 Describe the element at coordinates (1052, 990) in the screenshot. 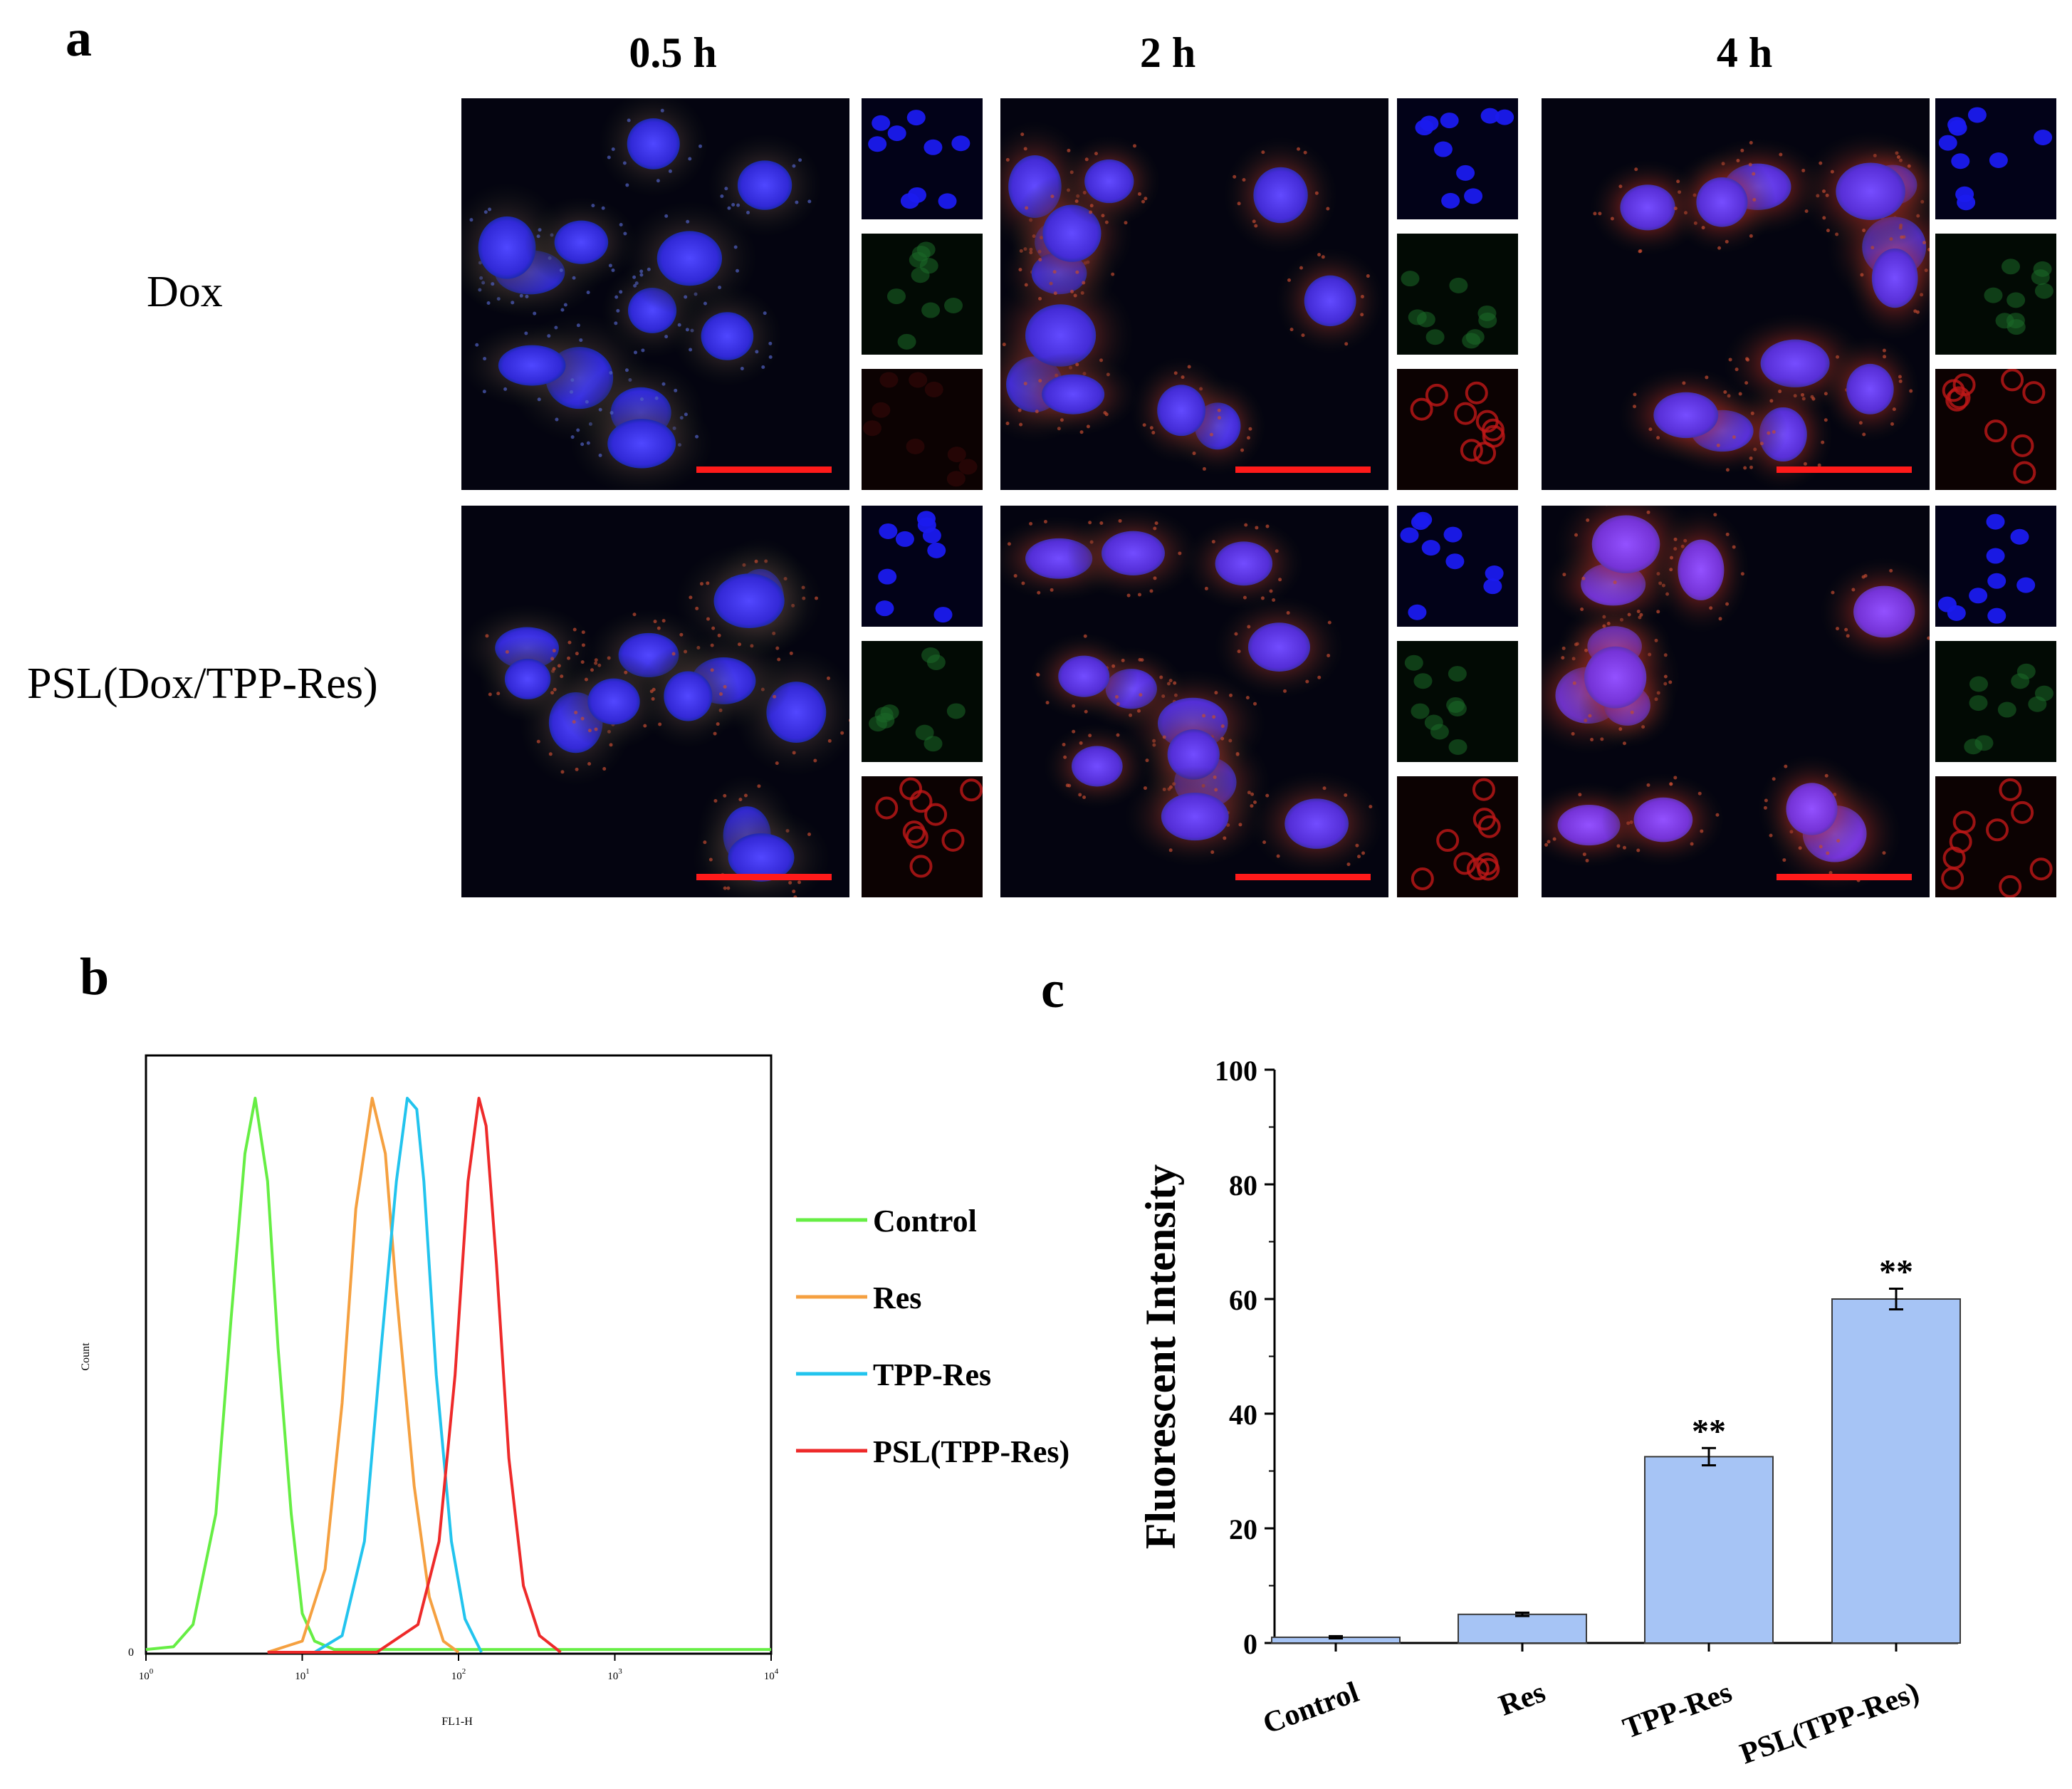

I see `panel-c-letter: c` at that location.